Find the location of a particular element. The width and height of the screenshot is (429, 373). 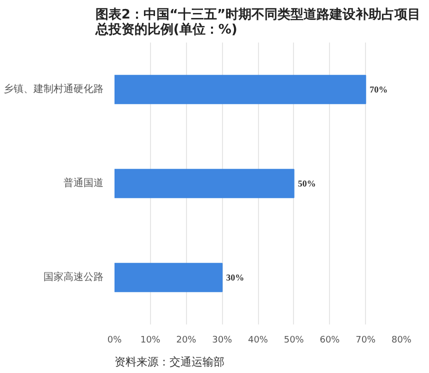

x-tick-label: 0% is located at coordinates (114, 341).